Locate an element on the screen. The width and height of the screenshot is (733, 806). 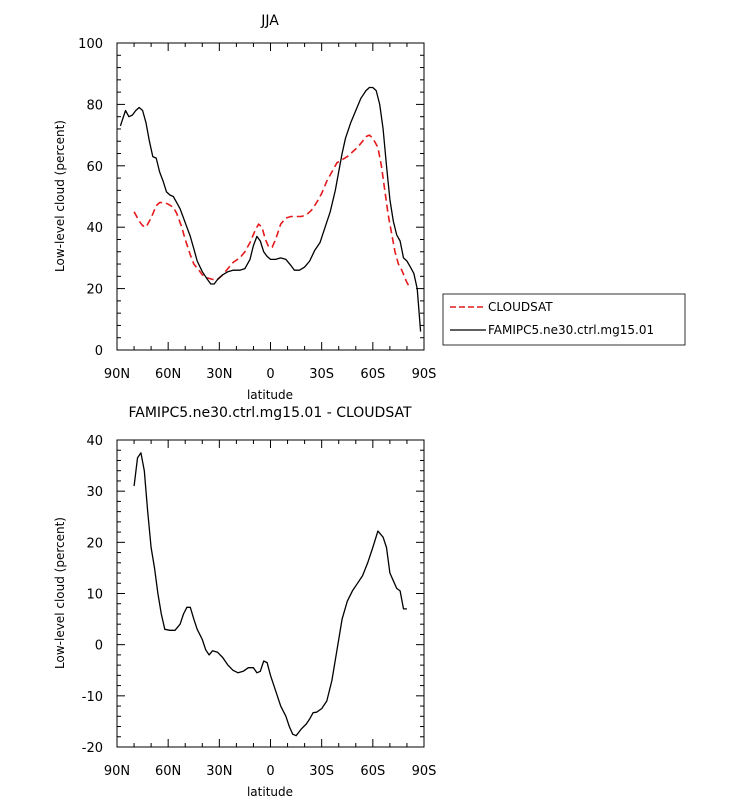
bottom-x-tick-label: 30N is located at coordinates (219, 771).